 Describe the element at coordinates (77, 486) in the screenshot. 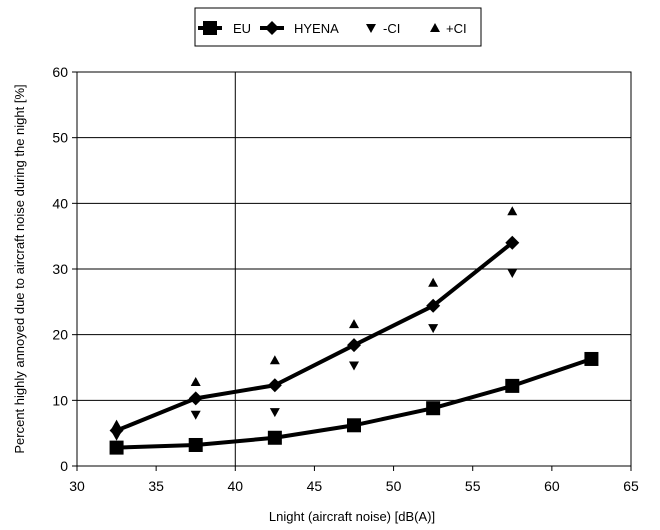

I see `x-tick-label: 30` at that location.